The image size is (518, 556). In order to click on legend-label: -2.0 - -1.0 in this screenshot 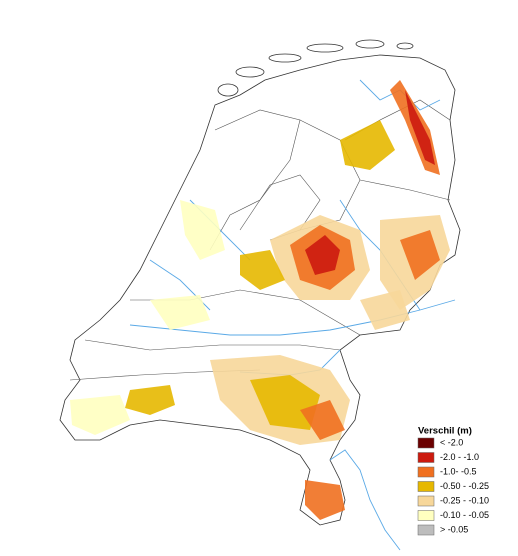, I will do `click(459, 457)`.